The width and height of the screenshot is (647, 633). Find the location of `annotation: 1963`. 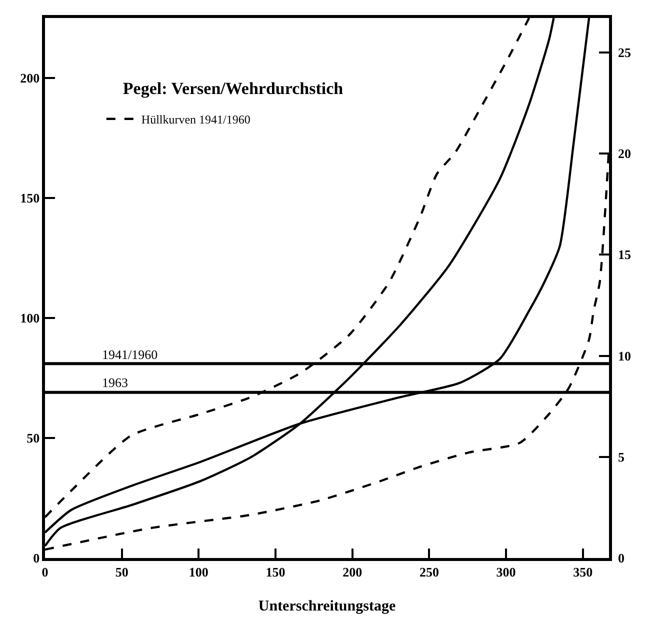

annotation: 1963 is located at coordinates (115, 382).